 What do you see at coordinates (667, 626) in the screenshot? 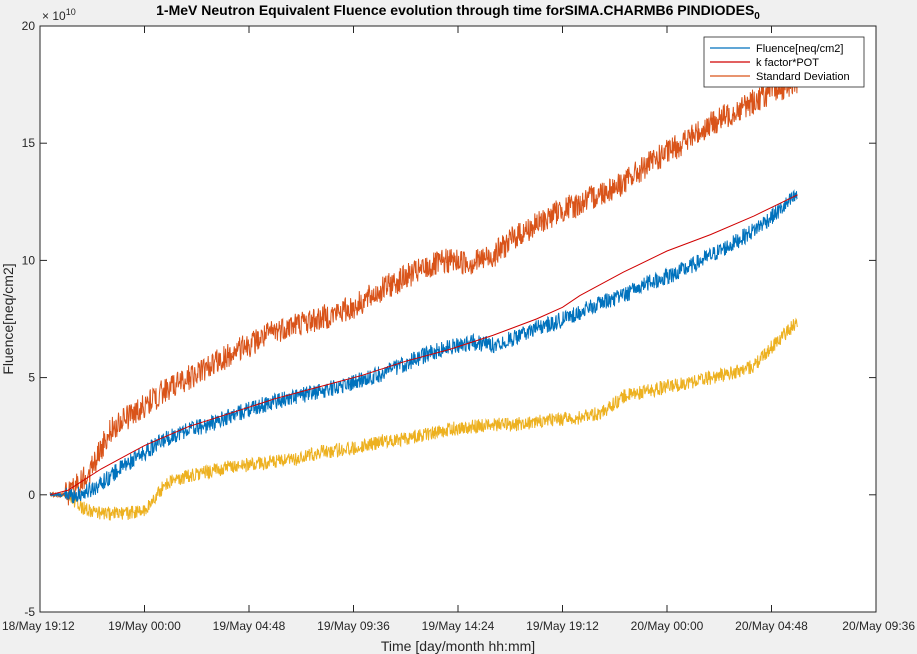
I see `x-tick-label: 20/May 00:00` at bounding box center [667, 626].